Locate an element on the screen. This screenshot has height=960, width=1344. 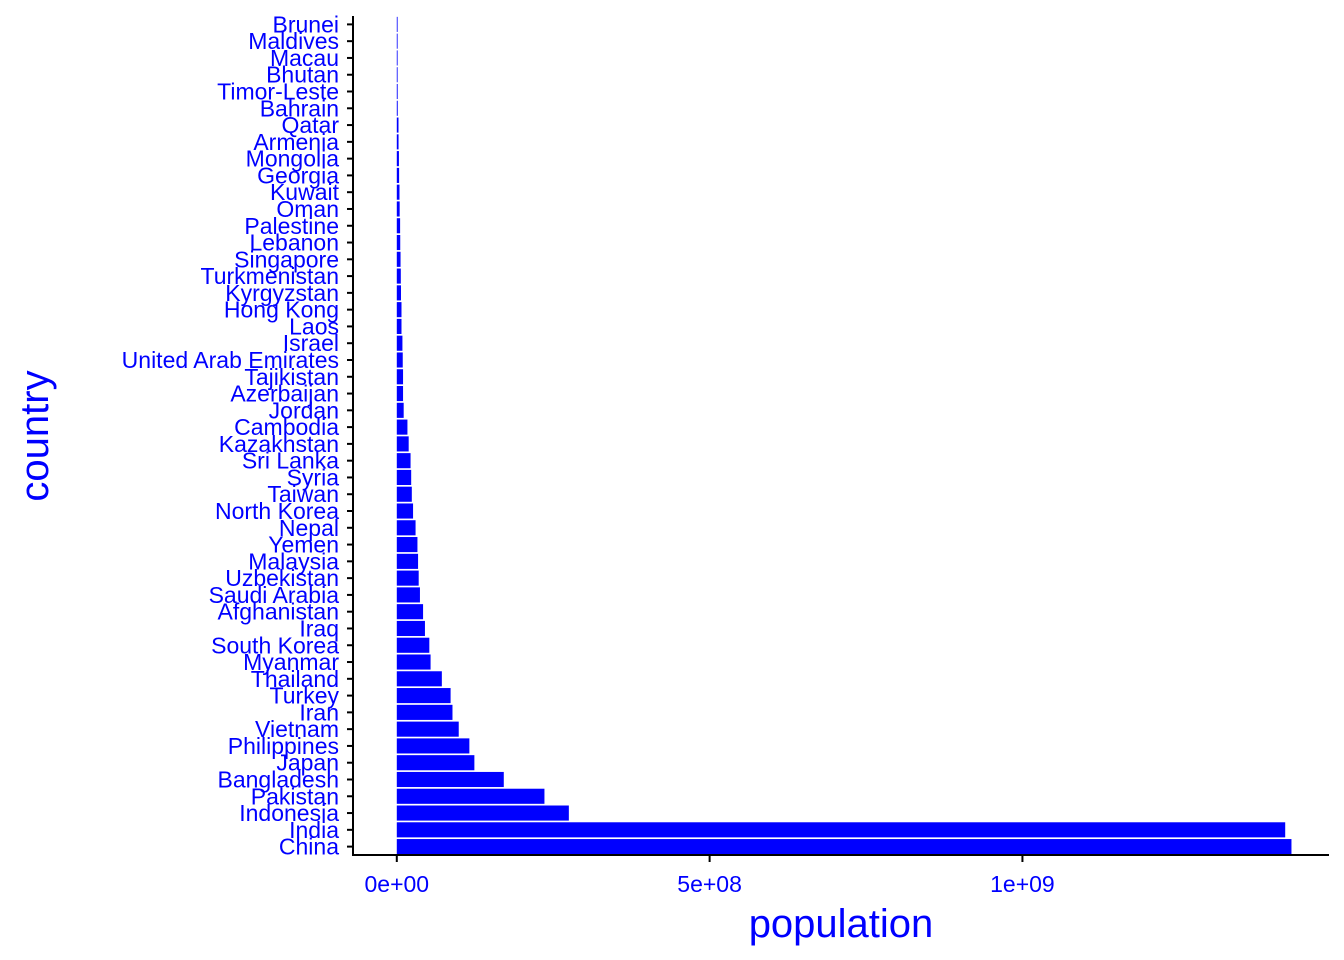
y-tick-label: Turkey is located at coordinates (305, 696).